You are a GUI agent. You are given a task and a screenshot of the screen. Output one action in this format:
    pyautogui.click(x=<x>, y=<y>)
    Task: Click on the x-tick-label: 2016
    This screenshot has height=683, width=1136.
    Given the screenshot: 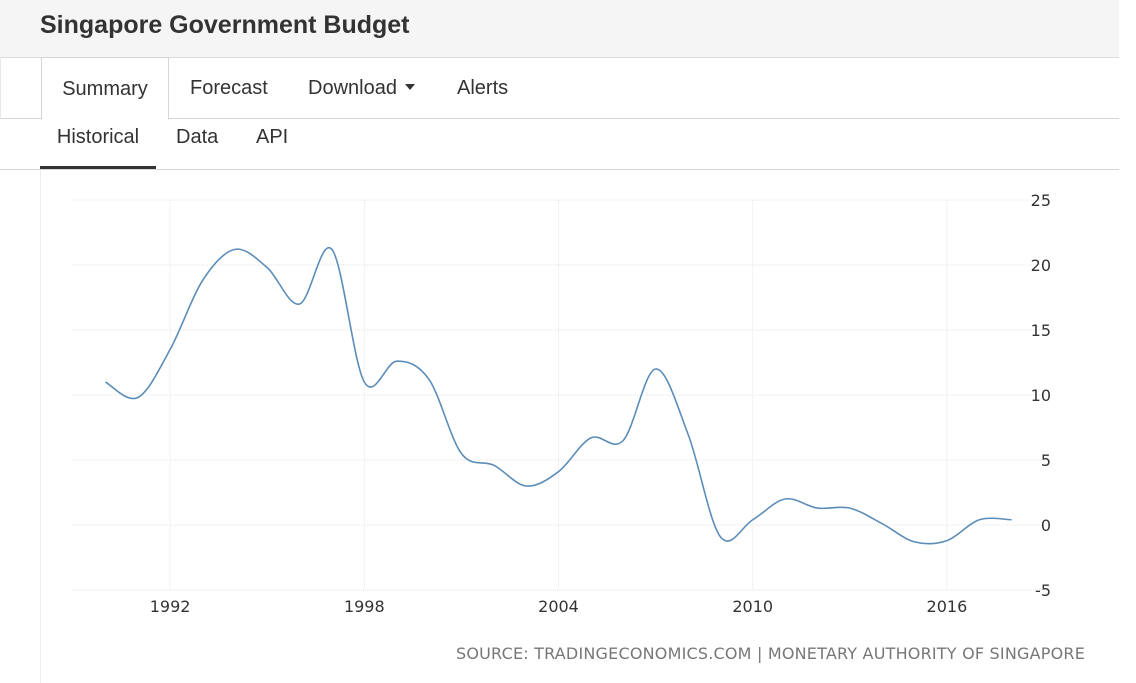 What is the action you would take?
    pyautogui.click(x=947, y=606)
    